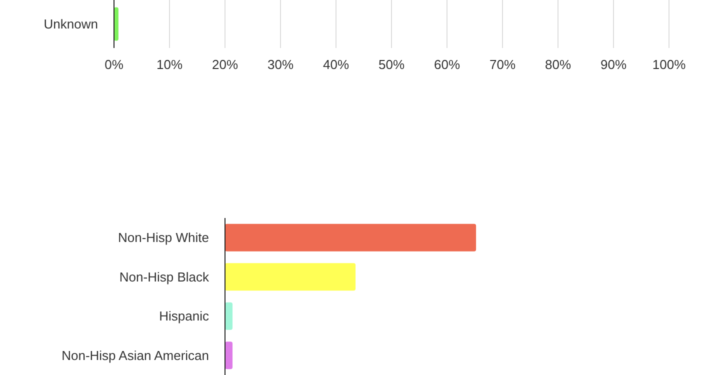  I want to click on x-tick-label: 30%, so click(280, 64).